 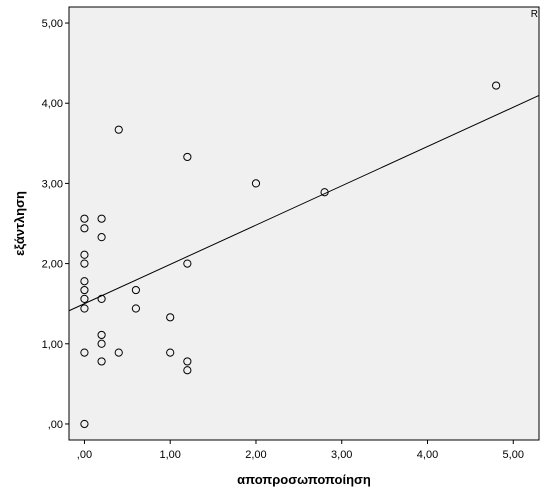 What do you see at coordinates (52, 345) in the screenshot?
I see `y-tick-label: 1,00` at bounding box center [52, 345].